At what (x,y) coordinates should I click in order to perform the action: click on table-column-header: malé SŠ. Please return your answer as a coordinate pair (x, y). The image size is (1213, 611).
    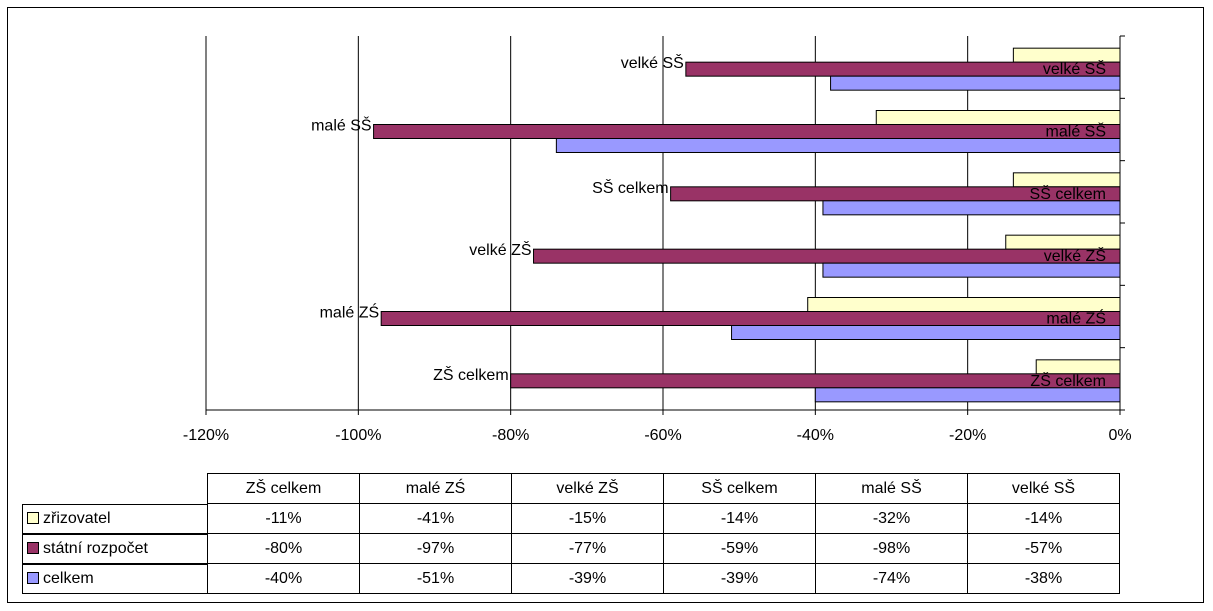
    Looking at the image, I should click on (891, 488).